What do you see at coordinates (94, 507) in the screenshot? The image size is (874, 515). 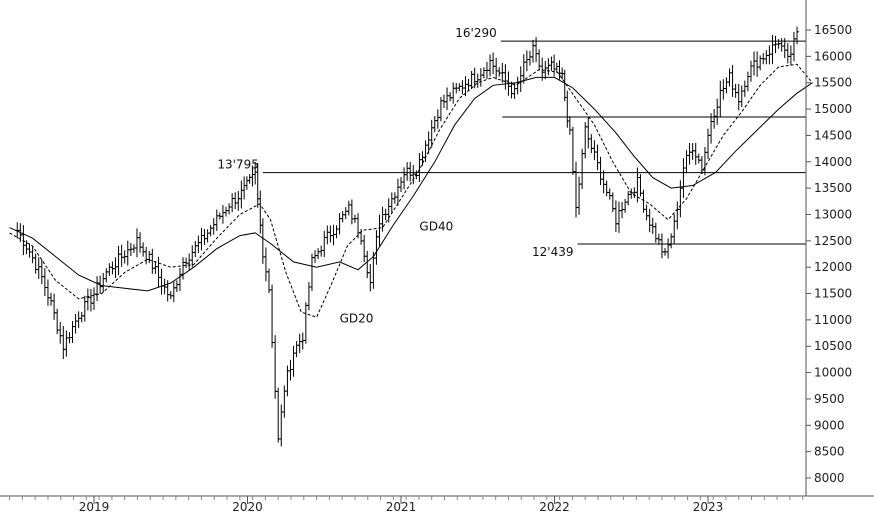 I see `x-tick-label: 2019` at bounding box center [94, 507].